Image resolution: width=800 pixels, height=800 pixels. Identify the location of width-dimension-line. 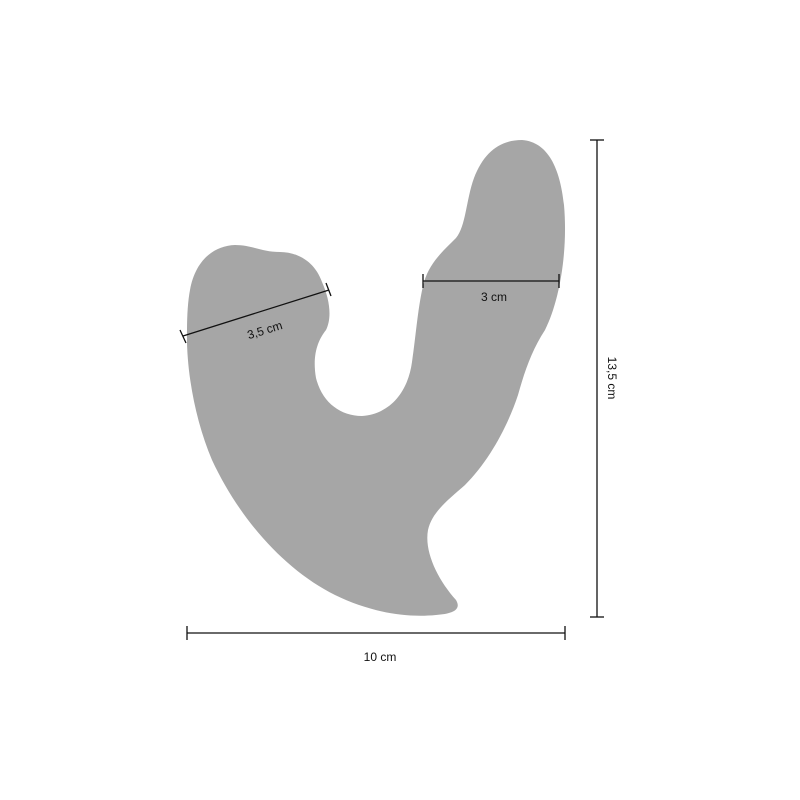
(376, 633).